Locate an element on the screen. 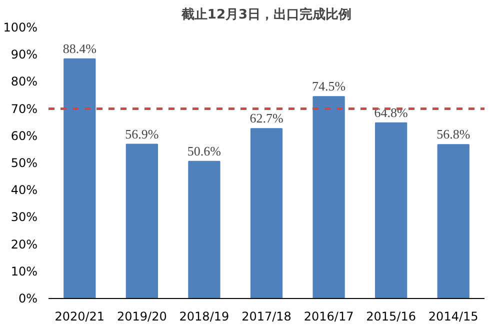 Image resolution: width=499 pixels, height=326 pixels. data-label: 88.4% is located at coordinates (79, 48).